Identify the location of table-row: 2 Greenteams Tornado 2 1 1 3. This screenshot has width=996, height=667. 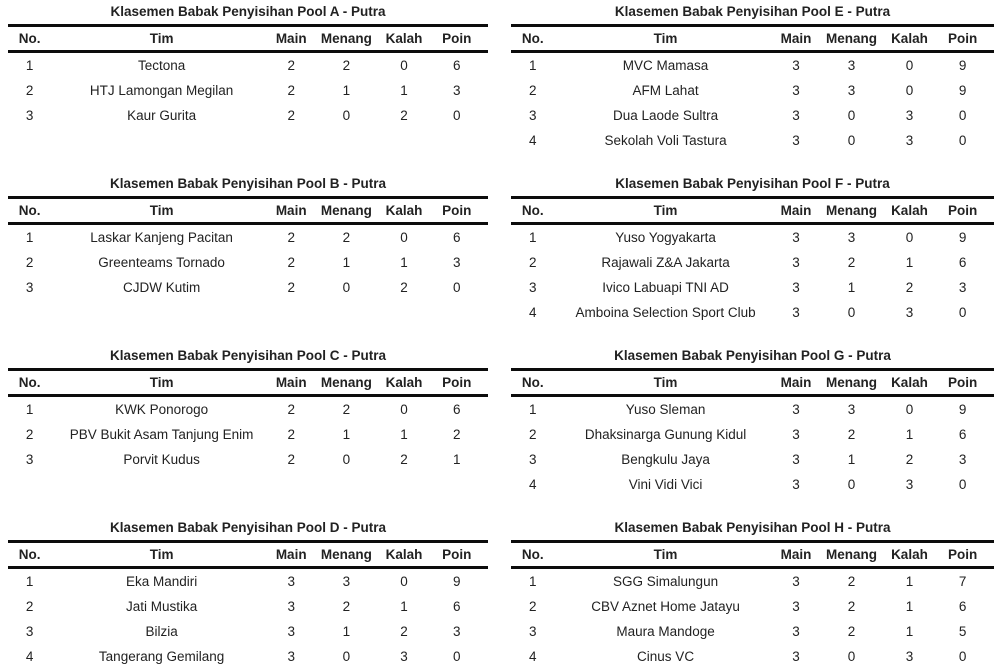
(248, 262).